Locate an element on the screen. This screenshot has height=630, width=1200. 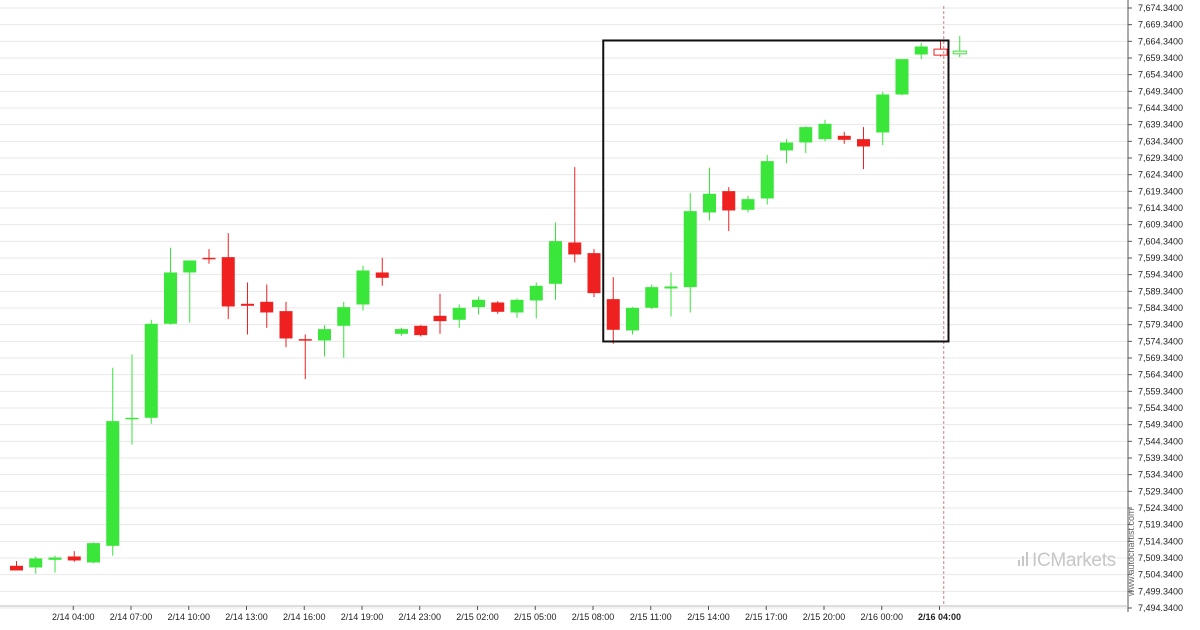
y-tick-label: 7,659.3400 is located at coordinates (1160, 58).